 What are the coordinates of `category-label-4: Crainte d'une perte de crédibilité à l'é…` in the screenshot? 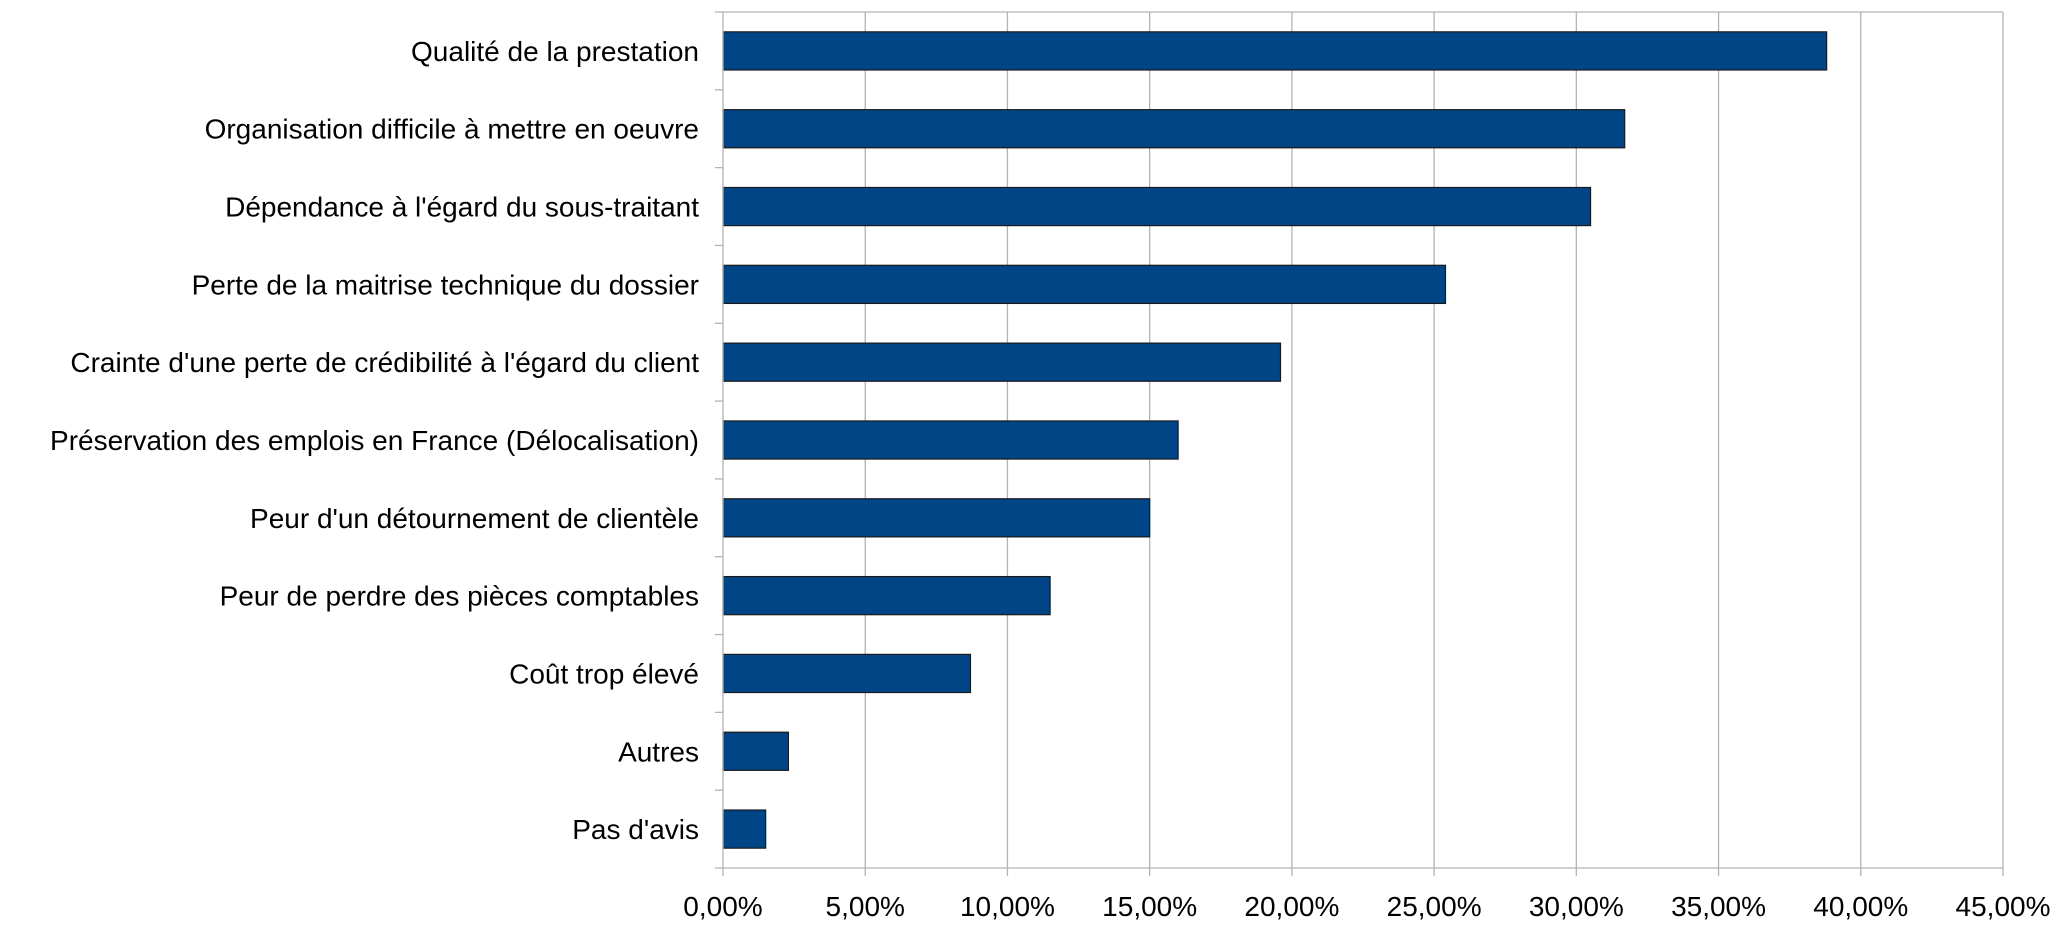 It's located at (384, 362).